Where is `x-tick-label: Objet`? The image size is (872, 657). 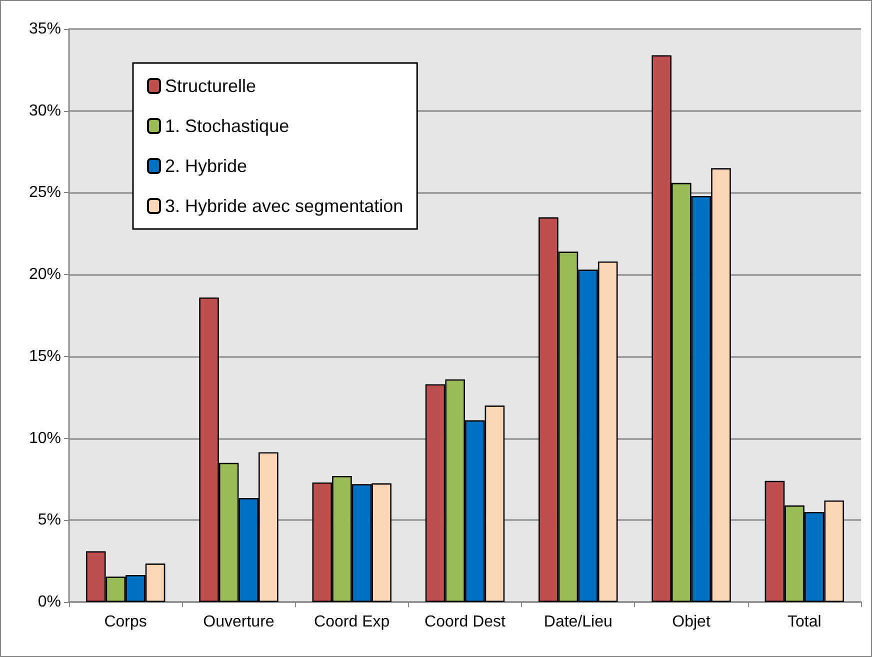 x-tick-label: Objet is located at coordinates (691, 622).